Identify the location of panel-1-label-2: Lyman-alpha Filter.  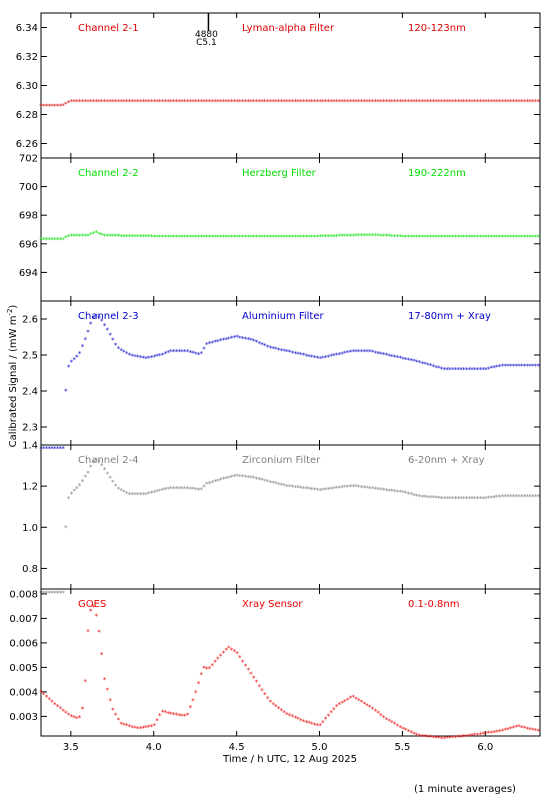
(288, 28).